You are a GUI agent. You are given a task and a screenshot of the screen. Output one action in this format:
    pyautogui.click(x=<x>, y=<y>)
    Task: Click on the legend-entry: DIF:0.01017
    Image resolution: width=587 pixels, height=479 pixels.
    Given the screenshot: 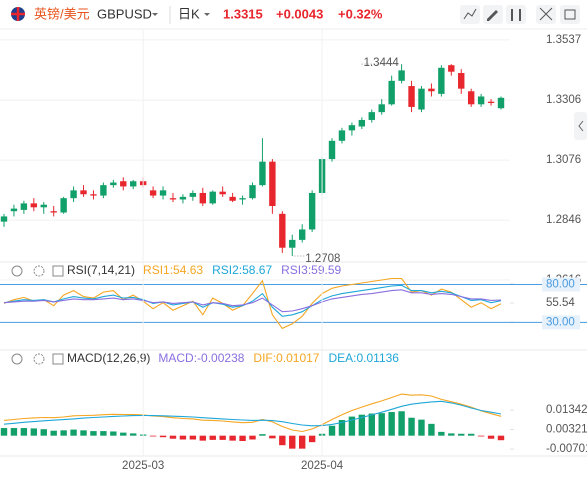 What is the action you would take?
    pyautogui.click(x=286, y=358)
    